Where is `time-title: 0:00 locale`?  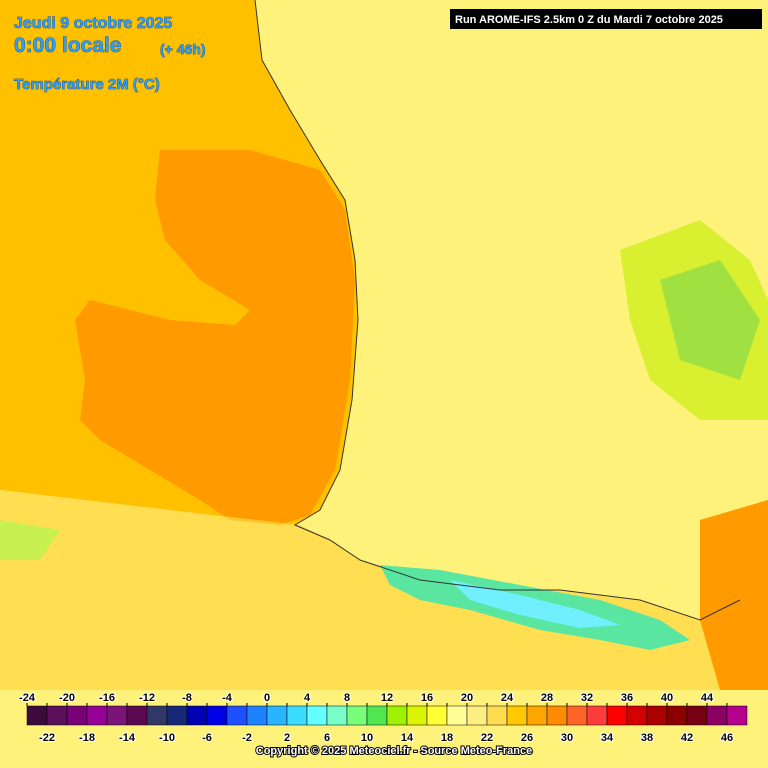 time-title: 0:00 locale is located at coordinates (67, 45).